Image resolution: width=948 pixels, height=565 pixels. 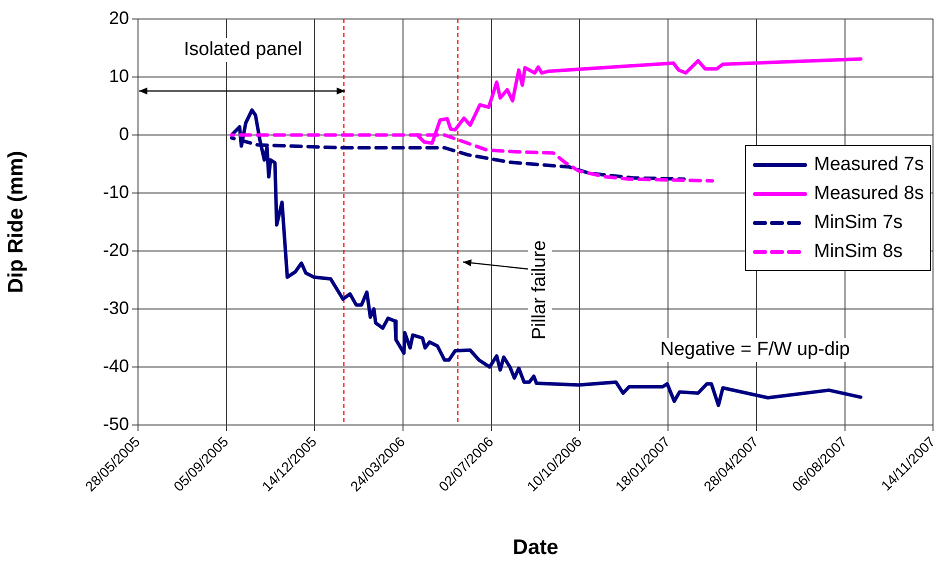 What do you see at coordinates (858, 251) in the screenshot?
I see `legend-label: MinSim 8s` at bounding box center [858, 251].